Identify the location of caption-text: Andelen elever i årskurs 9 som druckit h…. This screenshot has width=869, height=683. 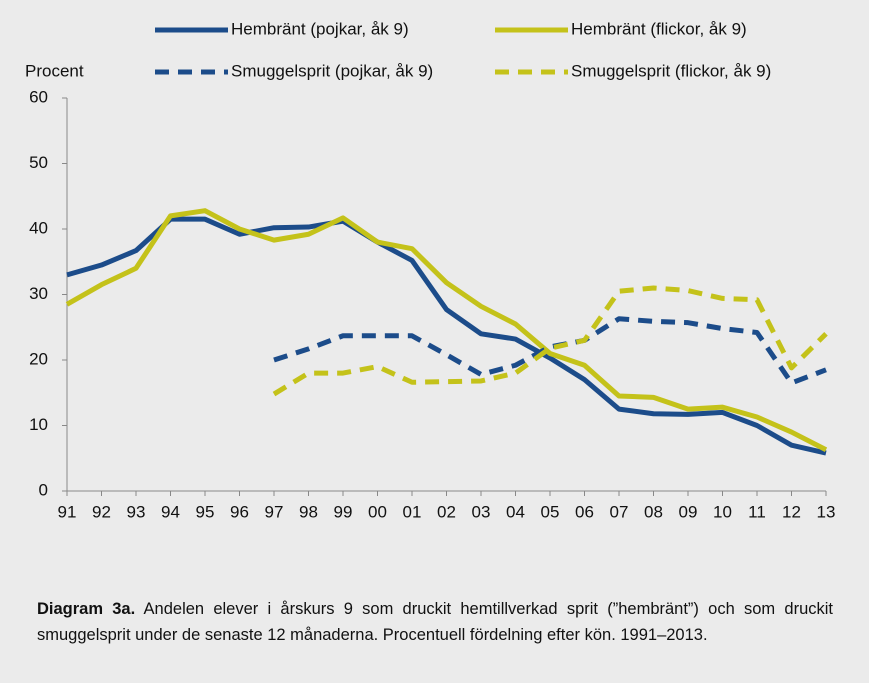
(435, 622).